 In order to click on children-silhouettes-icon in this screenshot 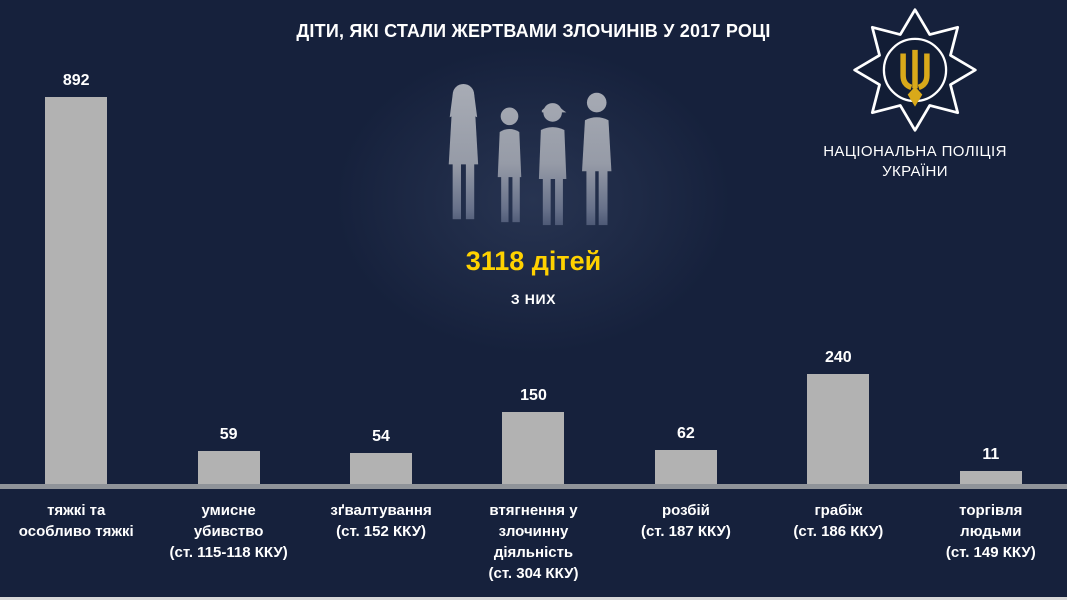, I will do `click(529, 154)`.